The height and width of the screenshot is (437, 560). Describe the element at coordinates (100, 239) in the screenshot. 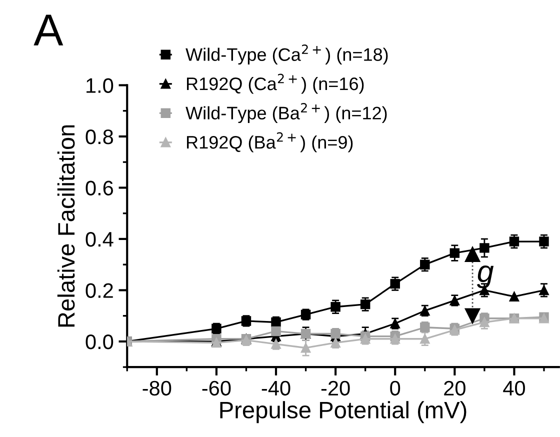

I see `y-tick-label: 0.4` at that location.